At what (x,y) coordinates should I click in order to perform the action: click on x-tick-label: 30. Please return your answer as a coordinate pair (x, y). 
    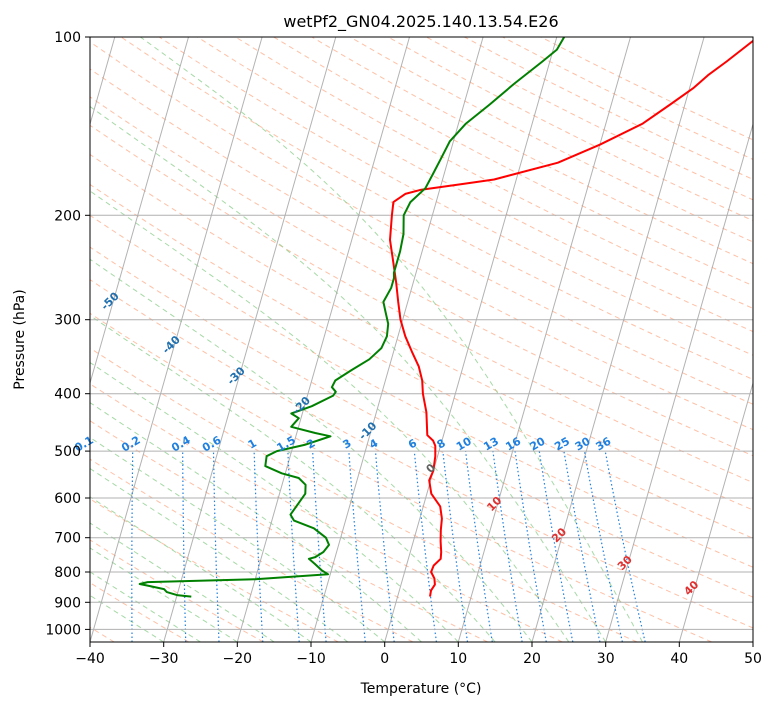
    Looking at the image, I should click on (606, 659).